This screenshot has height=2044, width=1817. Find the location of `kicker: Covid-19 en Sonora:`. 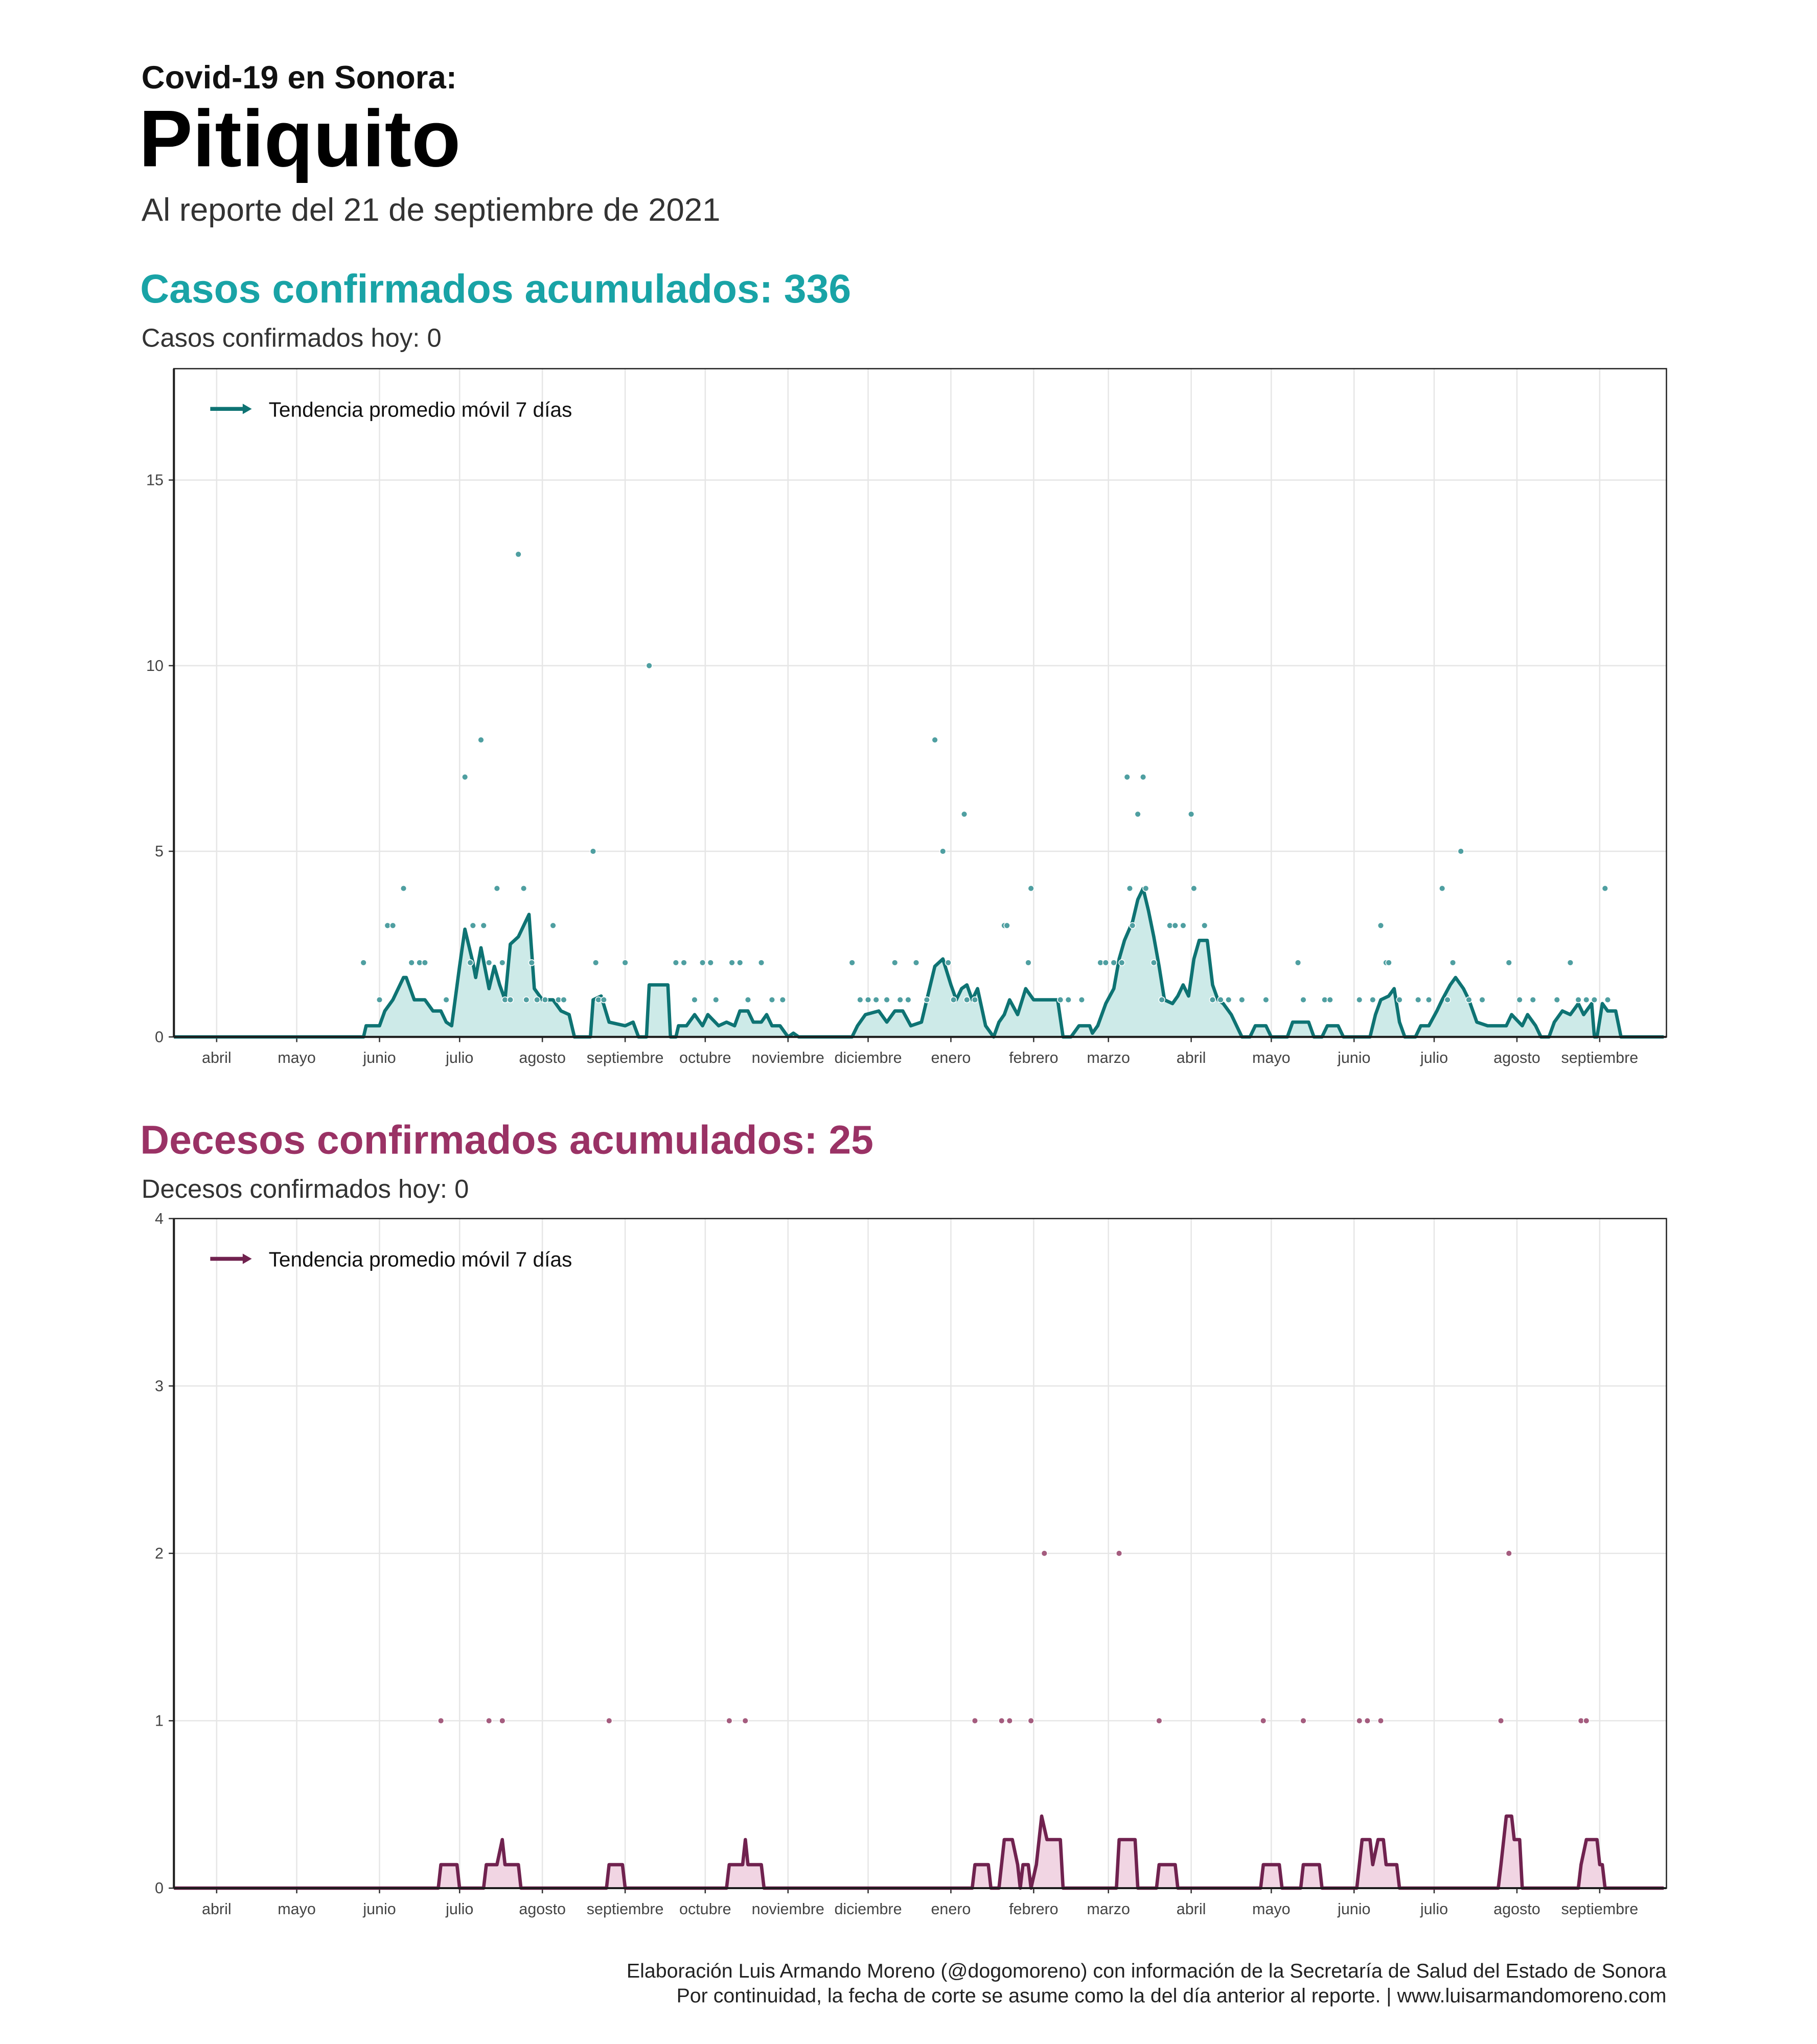

kicker: Covid-19 en Sonora: is located at coordinates (299, 78).